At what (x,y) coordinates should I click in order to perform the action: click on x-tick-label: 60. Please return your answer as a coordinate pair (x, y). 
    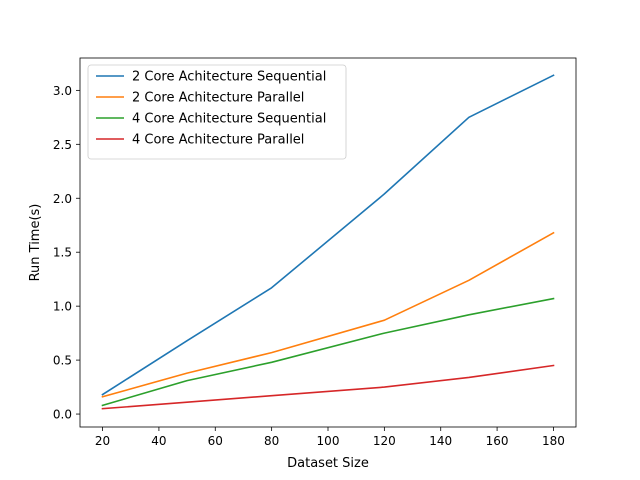
    Looking at the image, I should click on (215, 441).